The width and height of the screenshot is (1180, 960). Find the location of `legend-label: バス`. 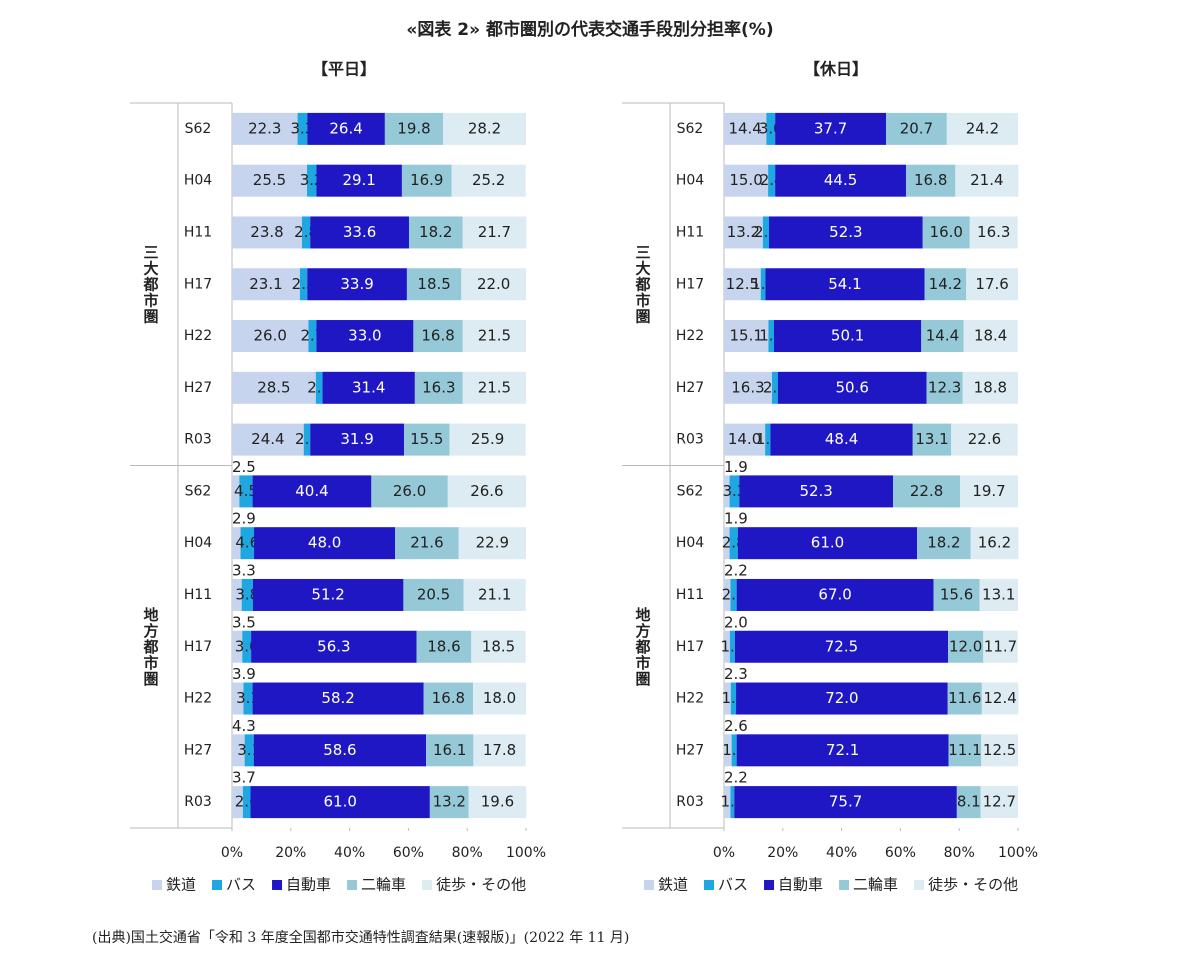

legend-label: バス is located at coordinates (733, 885).